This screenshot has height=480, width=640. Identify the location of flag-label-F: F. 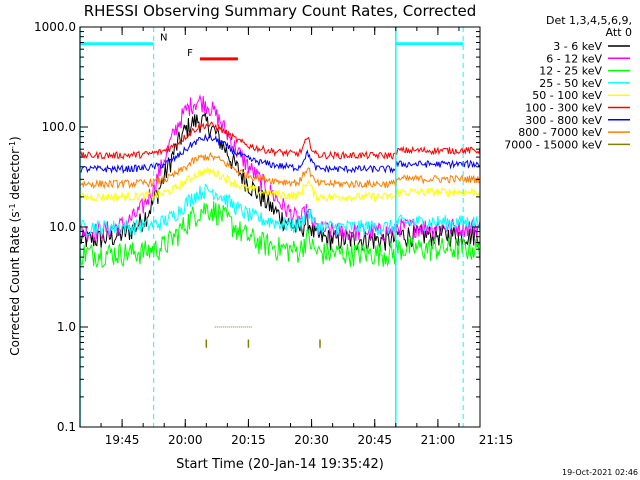
(190, 53).